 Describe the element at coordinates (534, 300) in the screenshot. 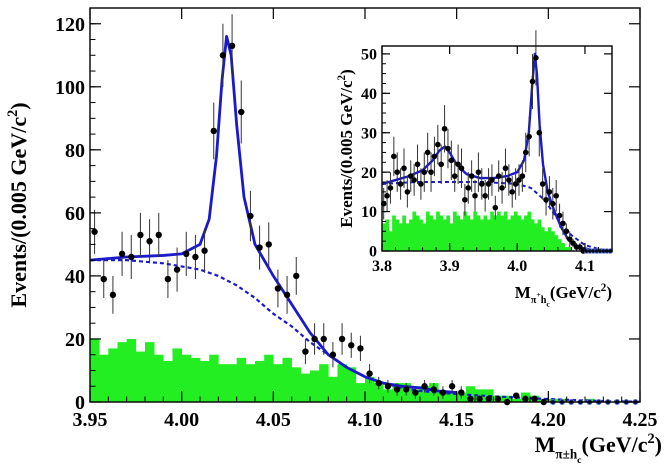

I see `x-axis-label-sub: π` at that location.